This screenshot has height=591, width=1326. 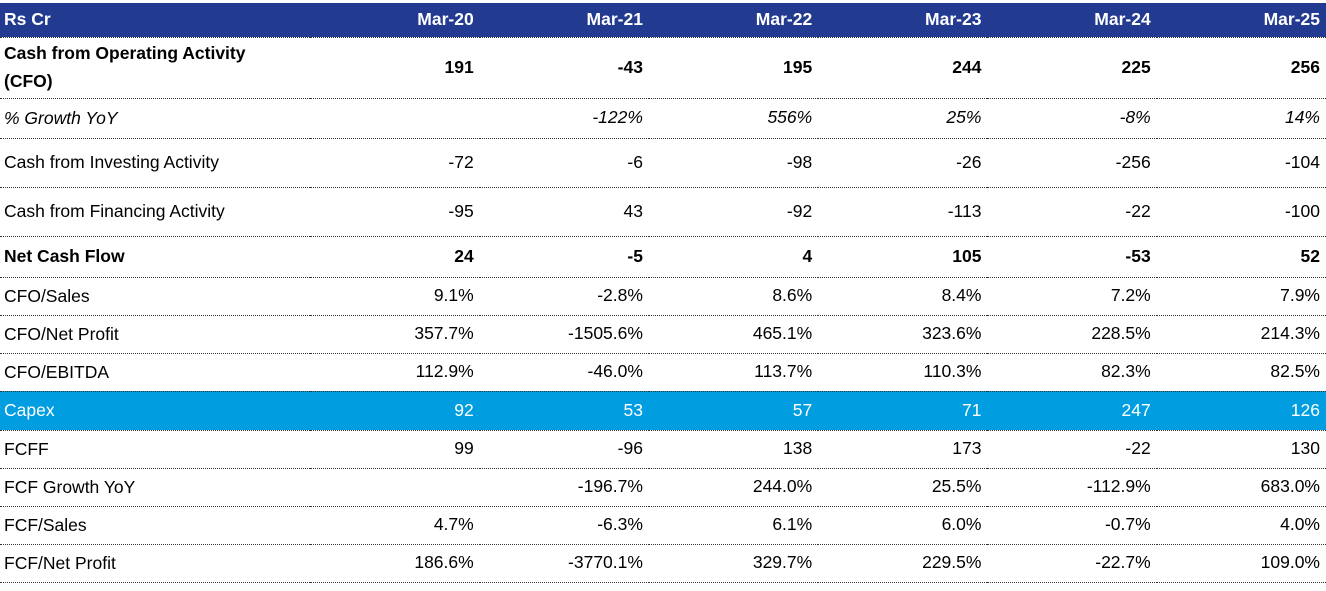 What do you see at coordinates (1241, 296) in the screenshot?
I see `cell-value: 7.9%` at bounding box center [1241, 296].